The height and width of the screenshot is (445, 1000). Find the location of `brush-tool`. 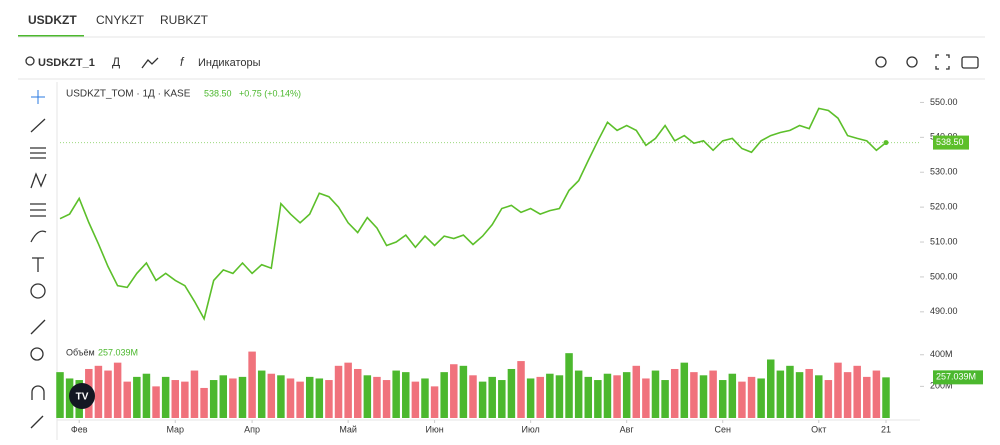

brush-tool is located at coordinates (38, 236).